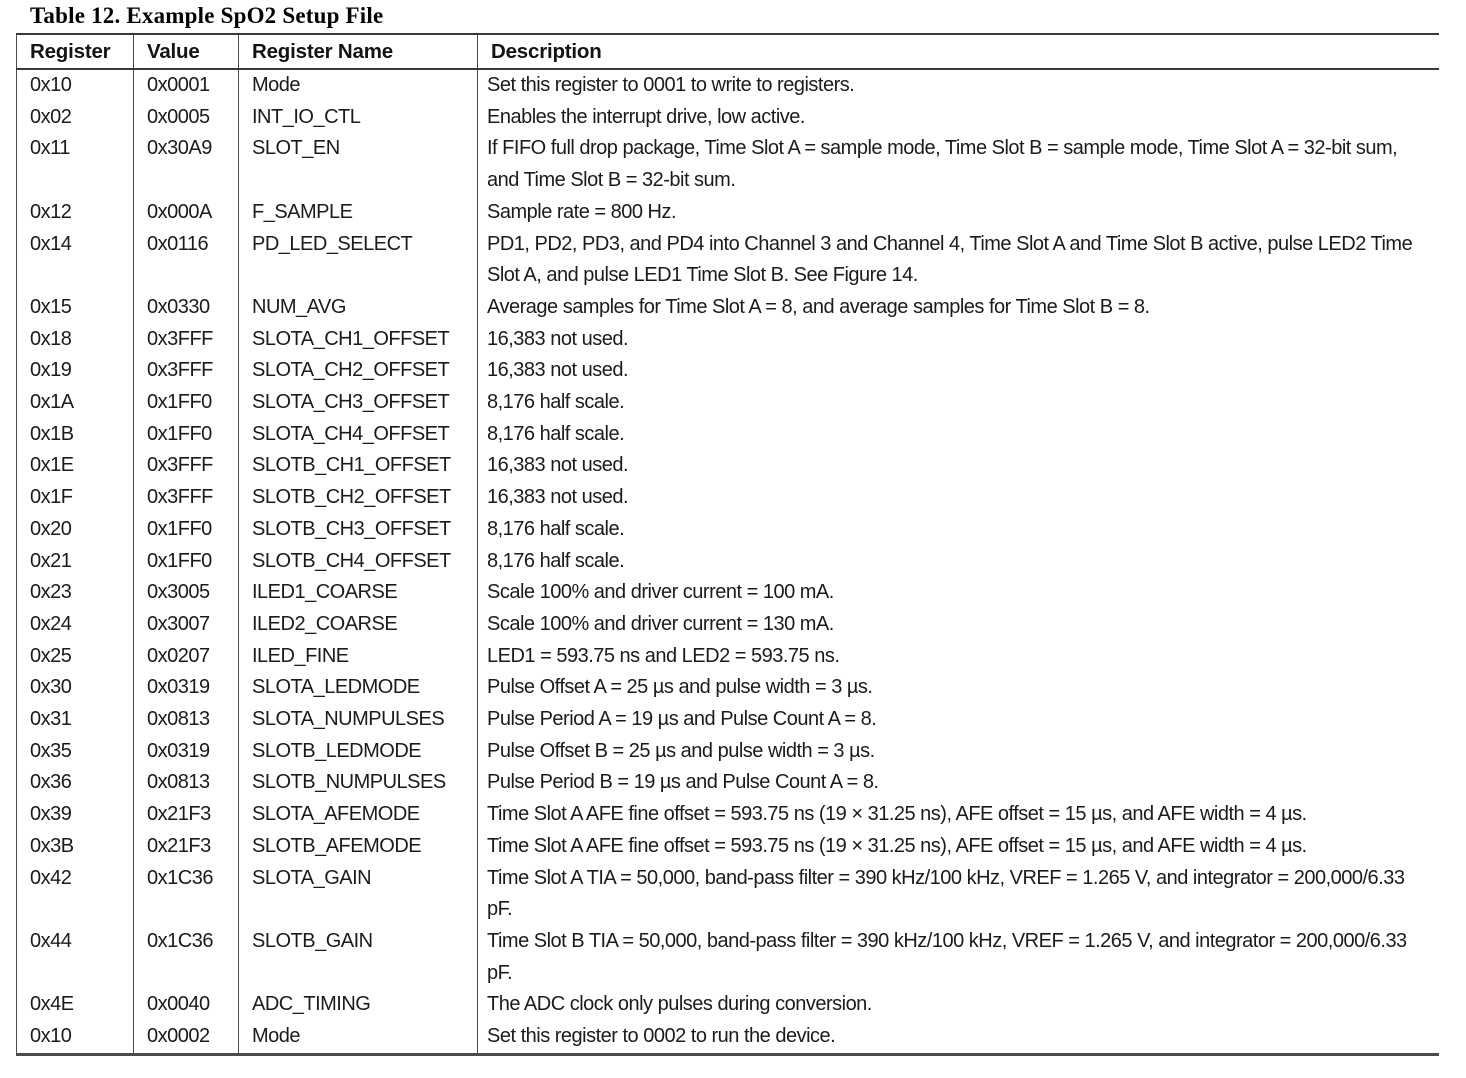  Describe the element at coordinates (75, 117) in the screenshot. I see `cell-register: 0x02` at that location.